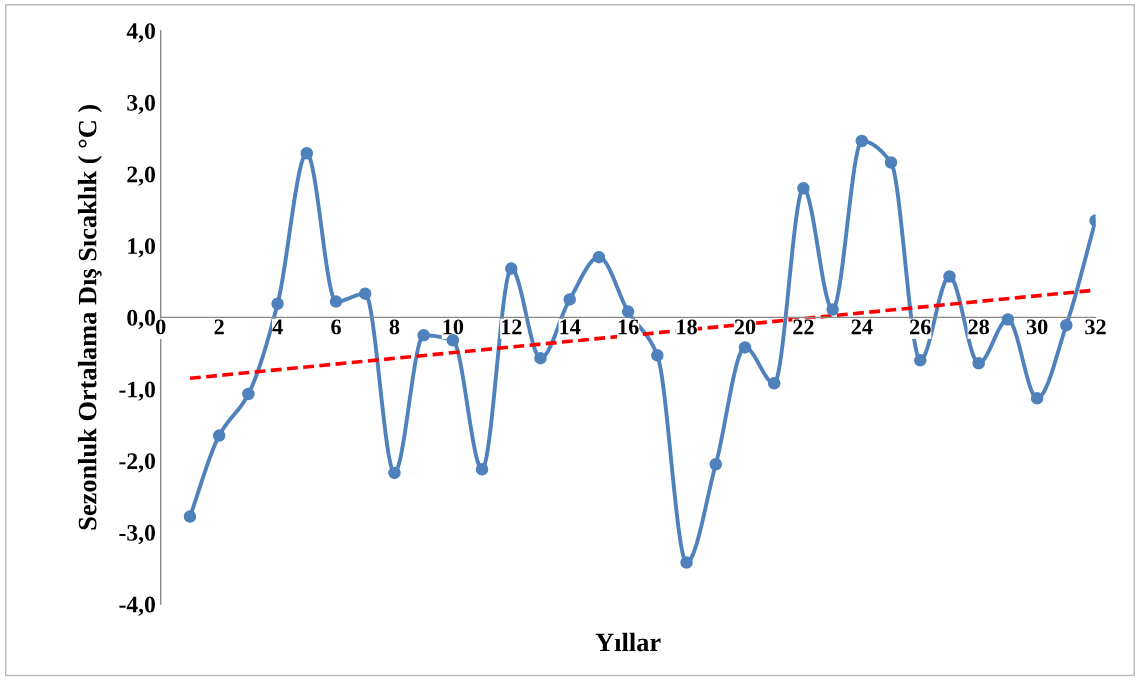 Image resolution: width=1140 pixels, height=681 pixels. I want to click on y-tick-label: -2,0, so click(137, 463).